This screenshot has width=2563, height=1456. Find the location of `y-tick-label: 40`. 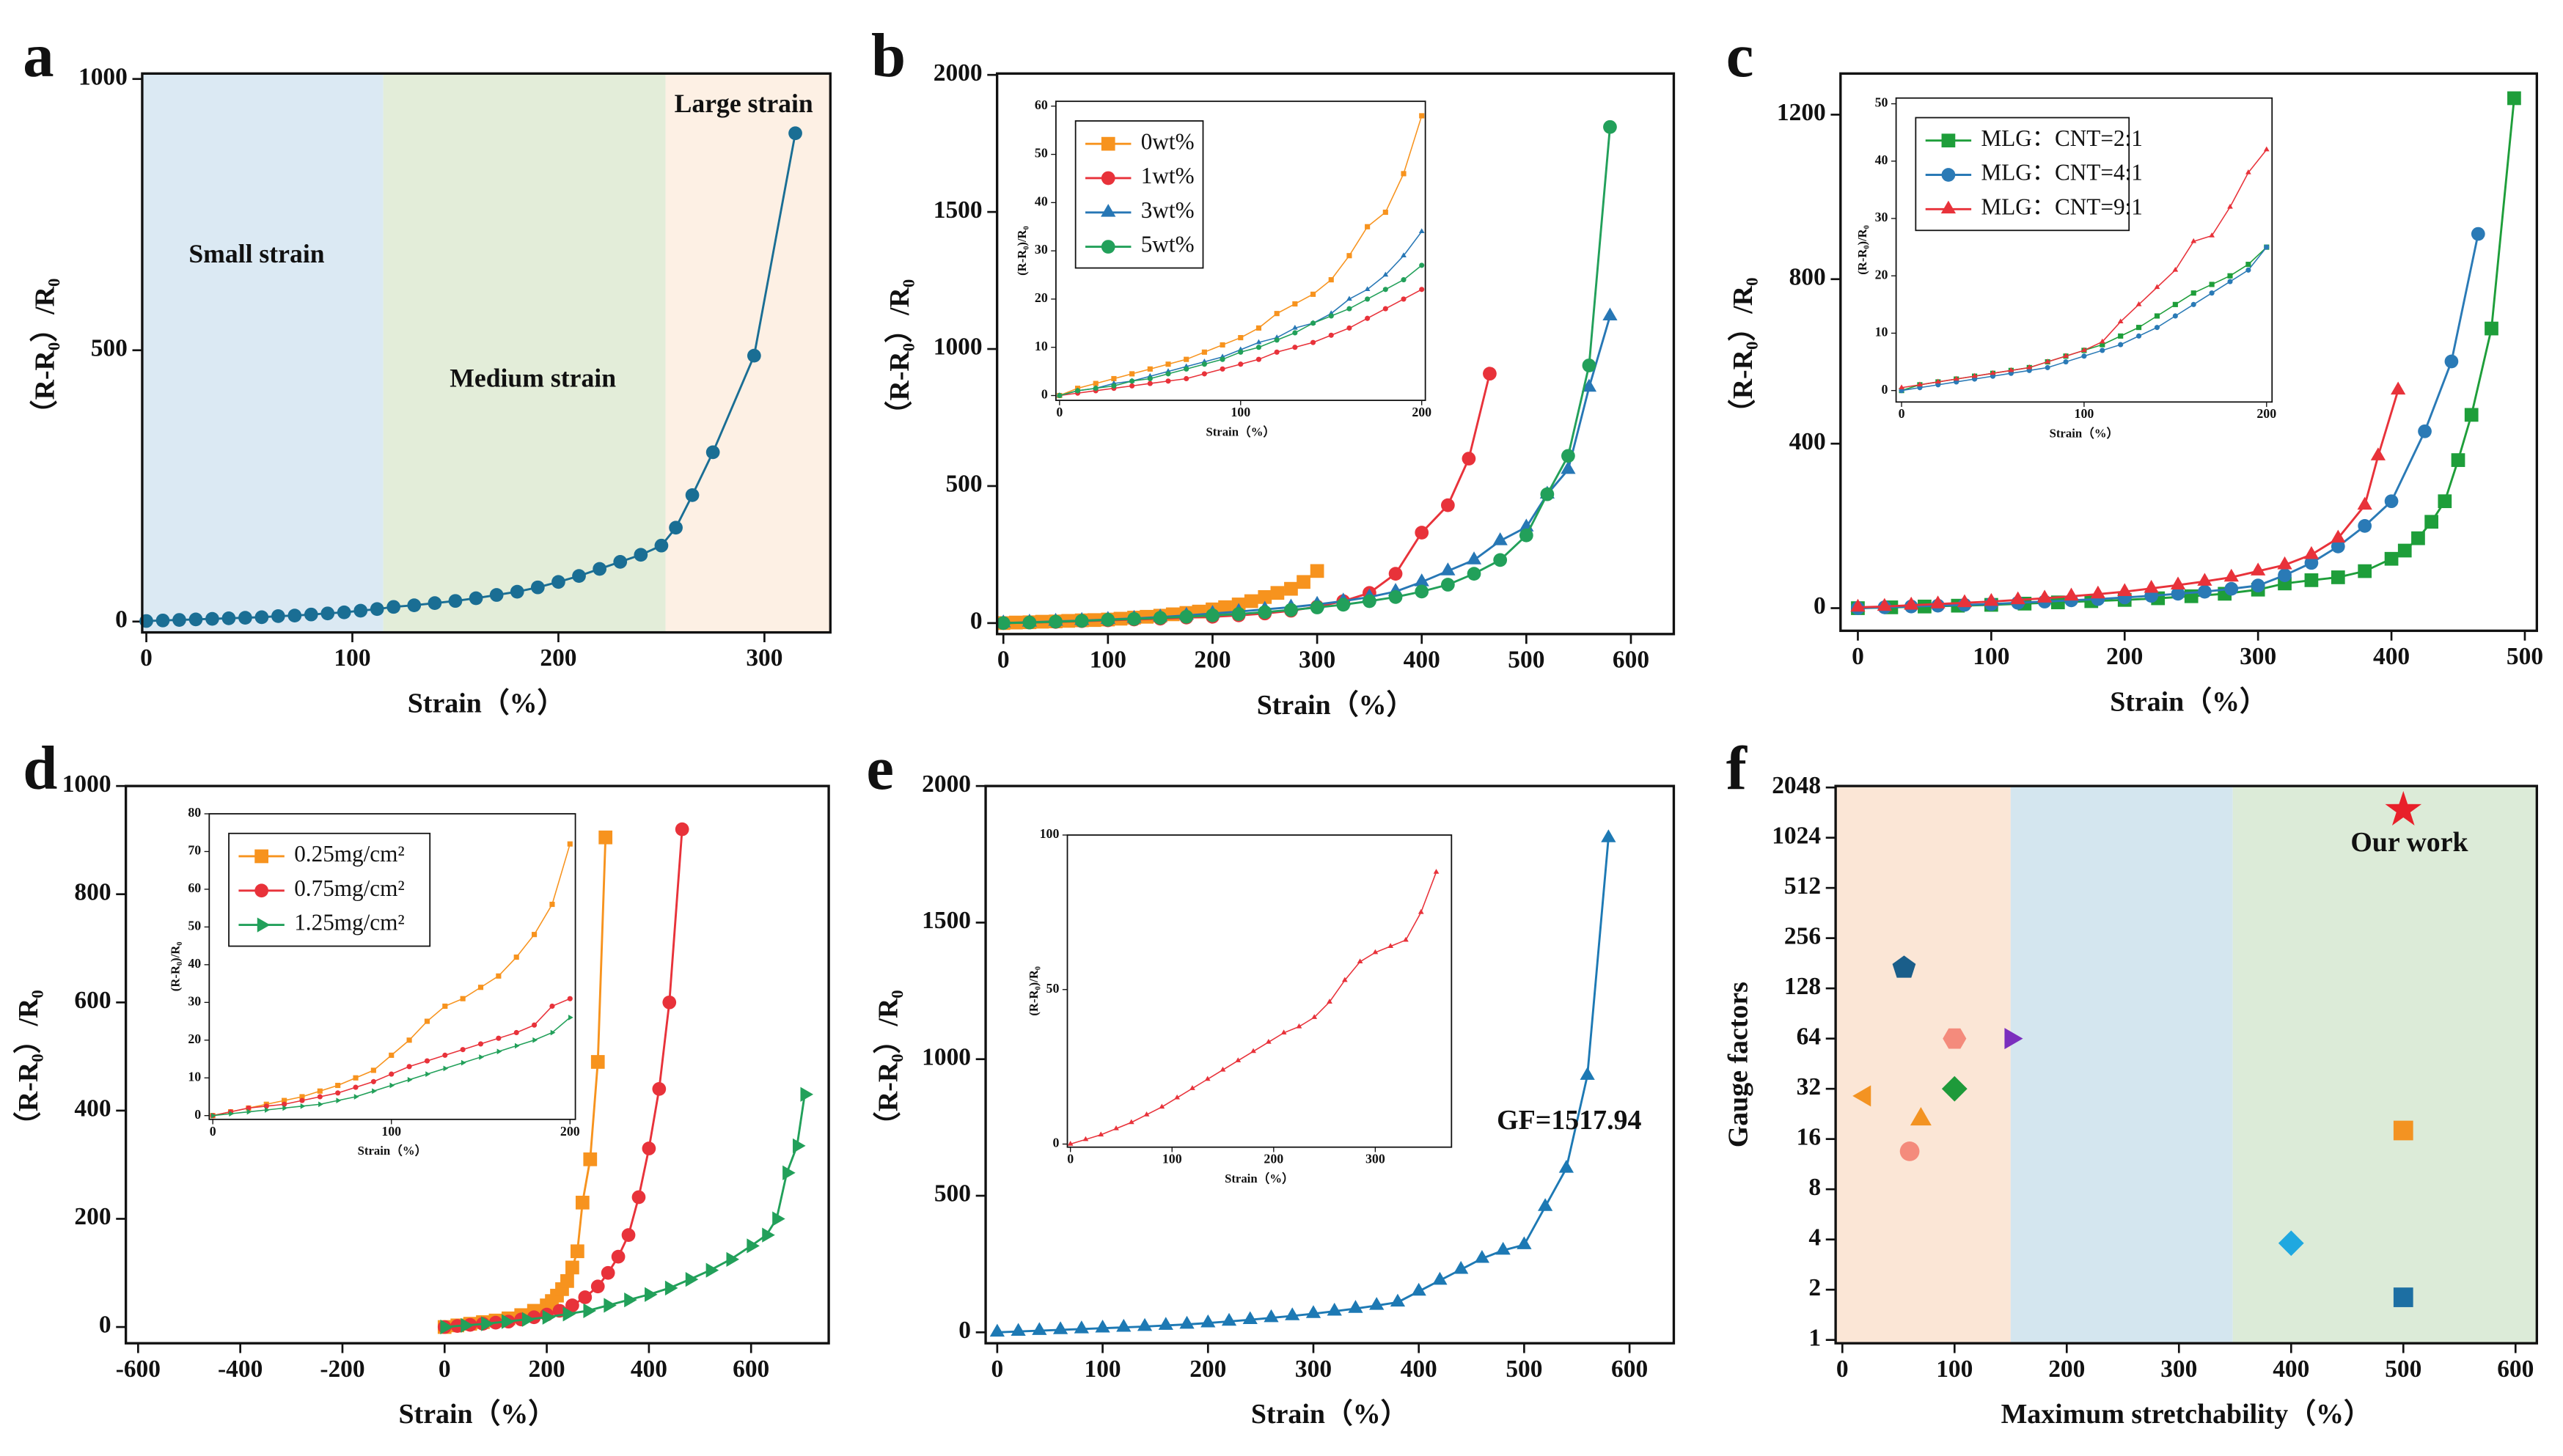

y-tick-label: 40 is located at coordinates (1881, 159).